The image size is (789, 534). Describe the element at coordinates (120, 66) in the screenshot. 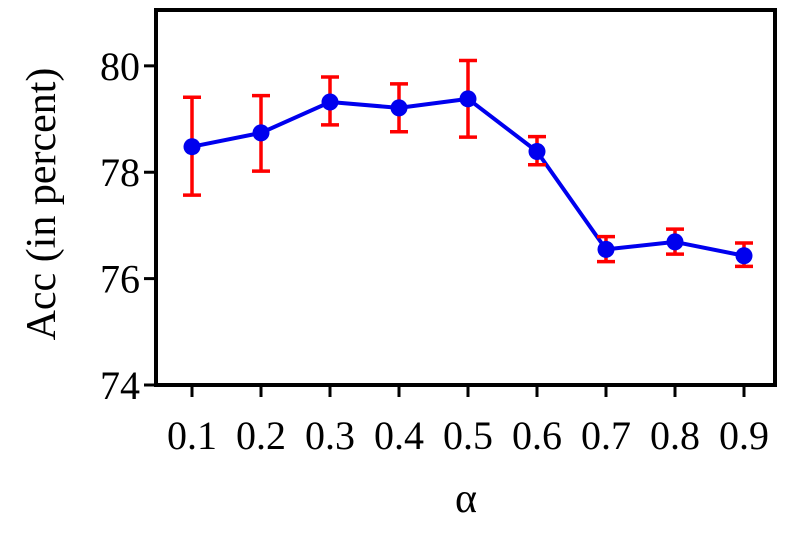

I see `y-tick-label: 80` at that location.